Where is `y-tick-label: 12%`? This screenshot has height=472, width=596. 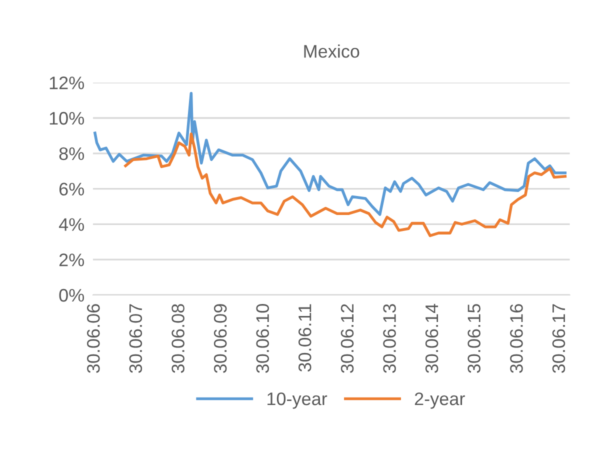
y-tick-label: 12% is located at coordinates (67, 83).